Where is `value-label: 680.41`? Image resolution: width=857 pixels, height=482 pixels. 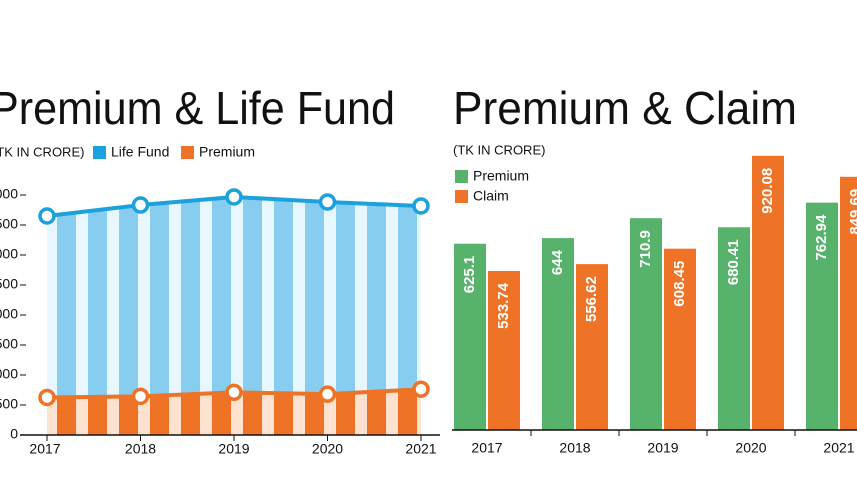 value-label: 680.41 is located at coordinates (733, 262).